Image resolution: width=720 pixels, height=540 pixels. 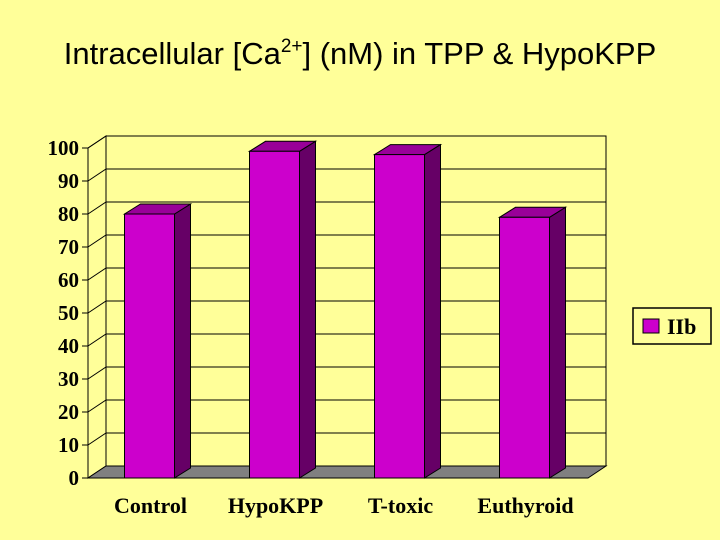 What do you see at coordinates (68, 313) in the screenshot?
I see `y-tick-label: 50` at bounding box center [68, 313].